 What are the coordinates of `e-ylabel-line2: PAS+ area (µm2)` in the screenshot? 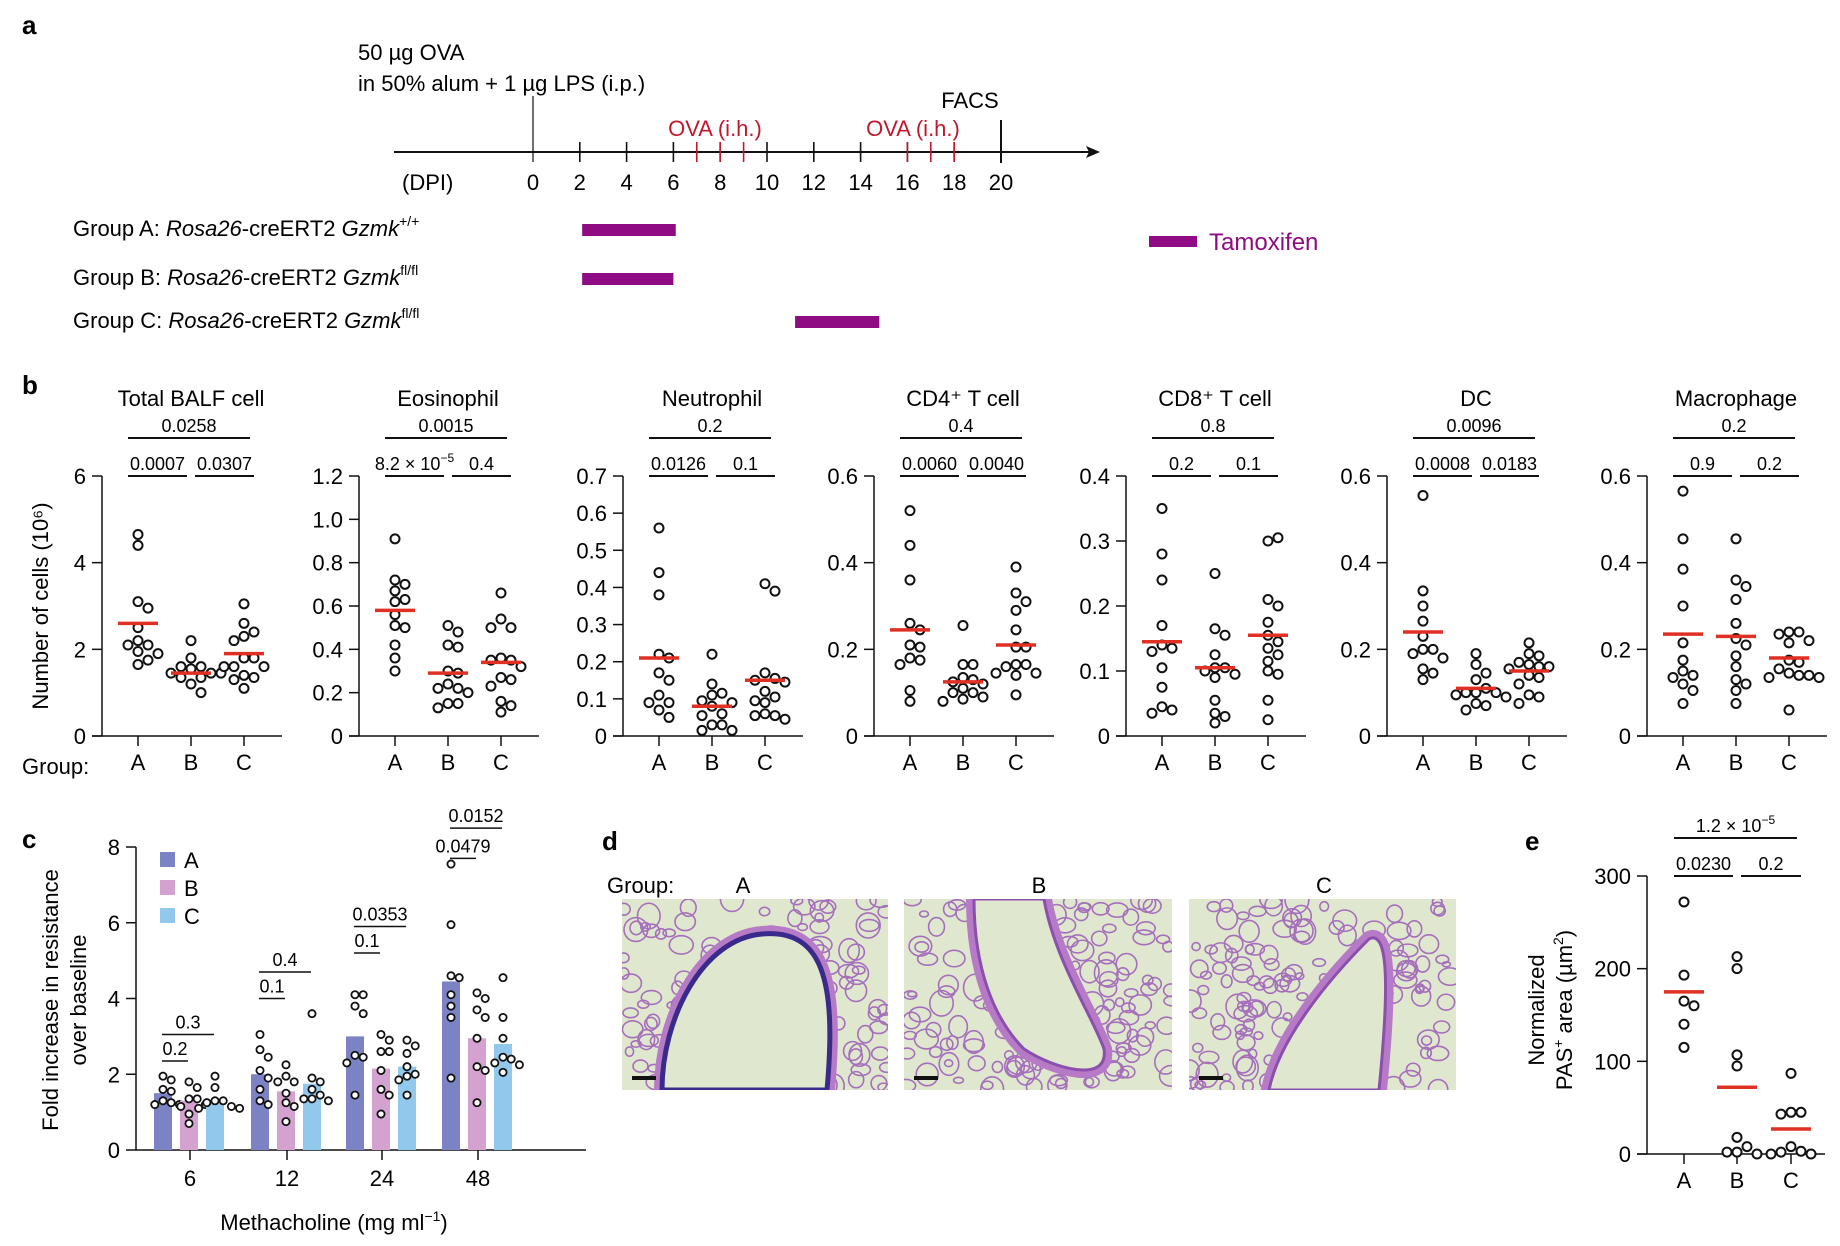 It's located at (1563, 1010).